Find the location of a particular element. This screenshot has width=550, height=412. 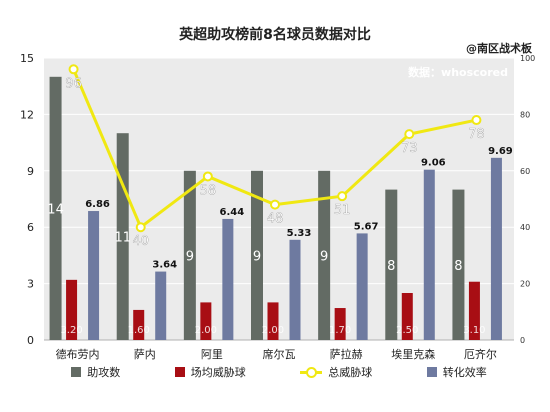

x-axis-category-label: 萨拉赫 is located at coordinates (346, 354).